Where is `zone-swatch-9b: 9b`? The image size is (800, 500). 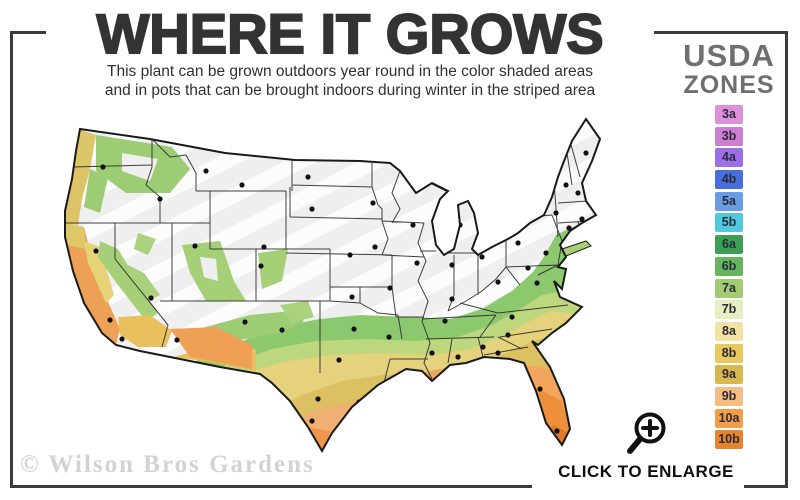 zone-swatch-9b: 9b is located at coordinates (729, 396).